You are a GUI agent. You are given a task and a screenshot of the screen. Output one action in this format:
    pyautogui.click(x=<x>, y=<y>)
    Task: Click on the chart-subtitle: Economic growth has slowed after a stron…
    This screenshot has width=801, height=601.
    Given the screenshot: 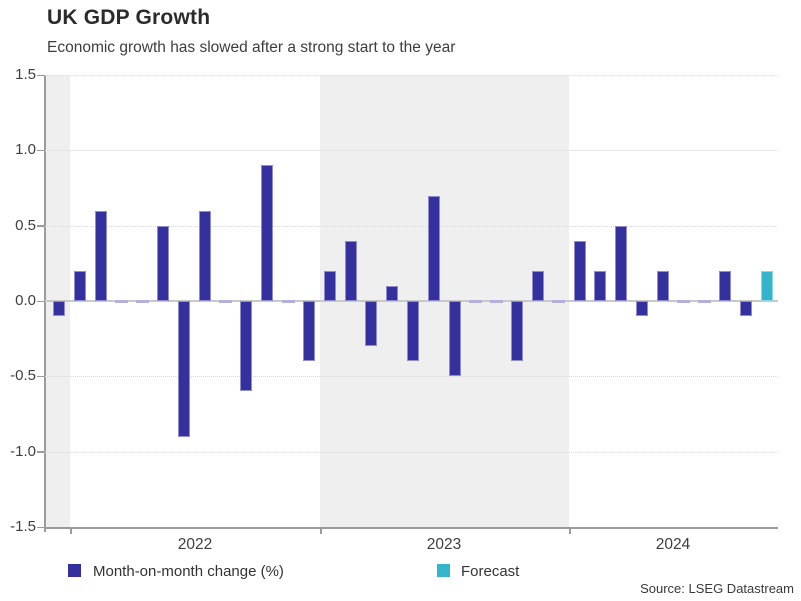 What is the action you would take?
    pyautogui.click(x=251, y=47)
    